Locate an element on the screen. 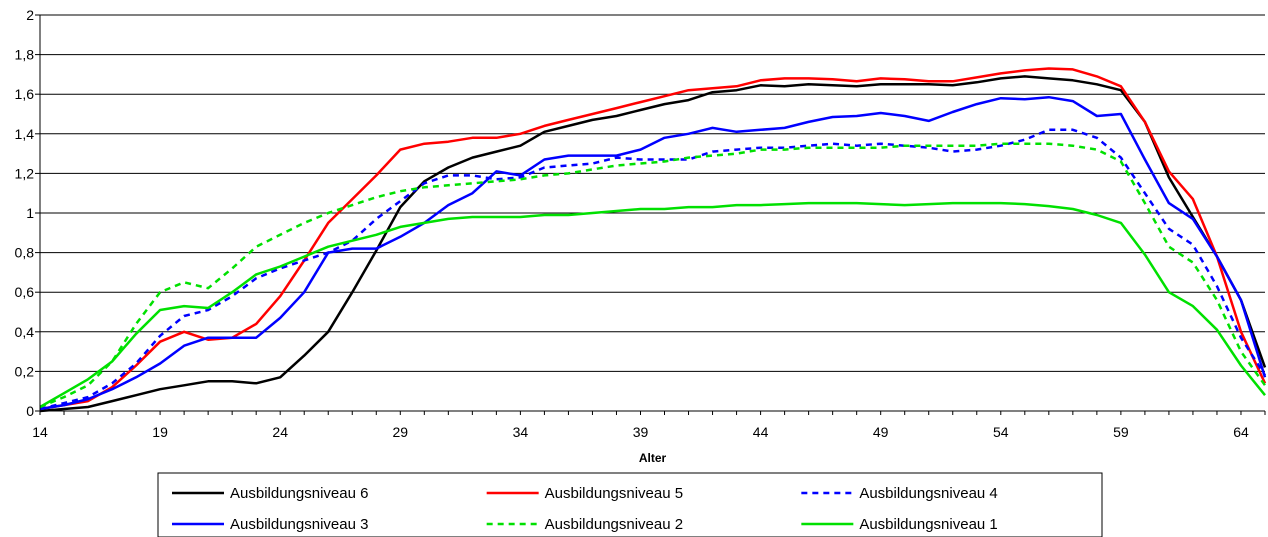 The height and width of the screenshot is (537, 1268). y-tick-label: 0,6 is located at coordinates (25, 292).